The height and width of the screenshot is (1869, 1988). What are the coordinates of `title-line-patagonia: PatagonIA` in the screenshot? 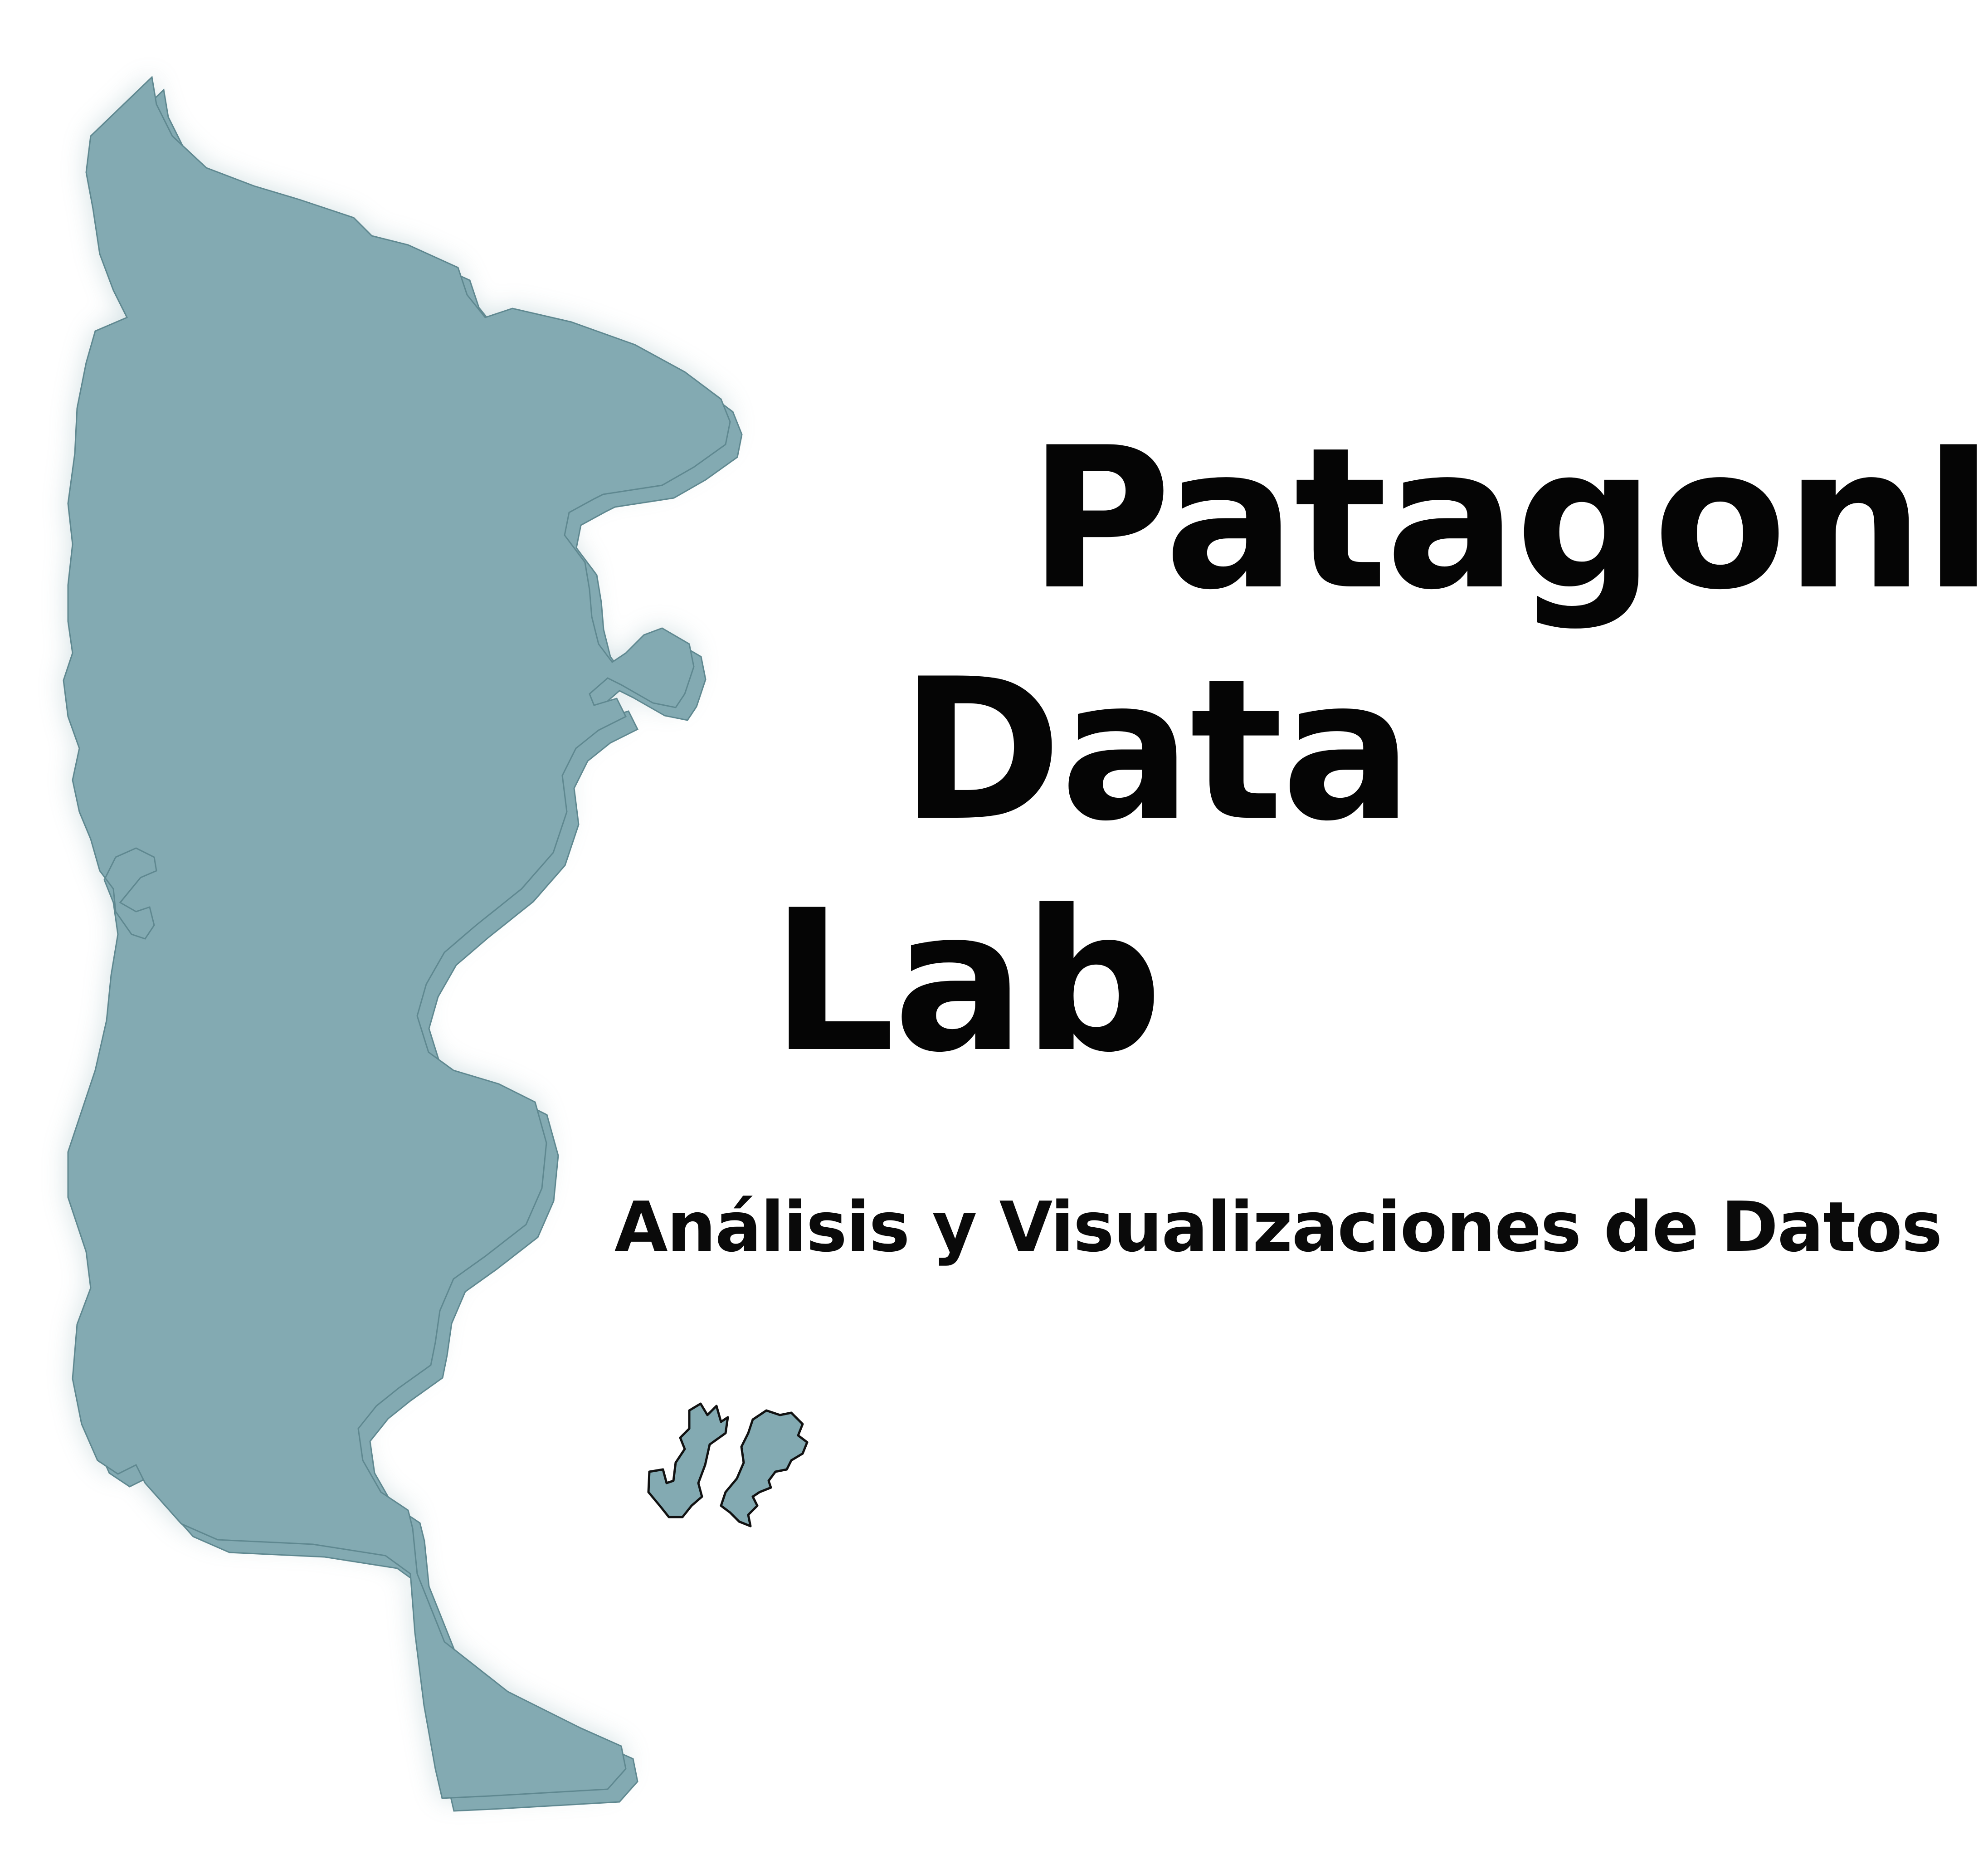 It's located at (1508, 519).